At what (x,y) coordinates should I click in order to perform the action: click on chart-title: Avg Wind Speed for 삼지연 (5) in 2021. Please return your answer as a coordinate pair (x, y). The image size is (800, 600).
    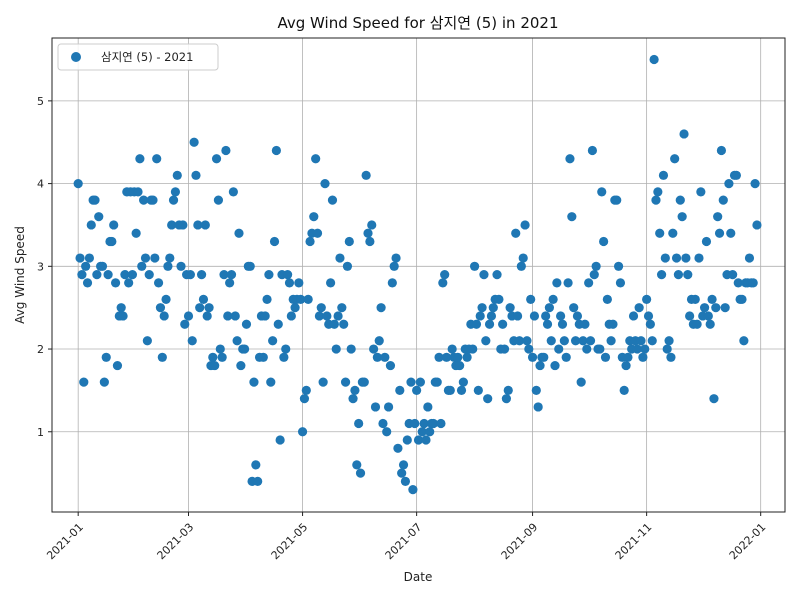
    Looking at the image, I should click on (418, 23).